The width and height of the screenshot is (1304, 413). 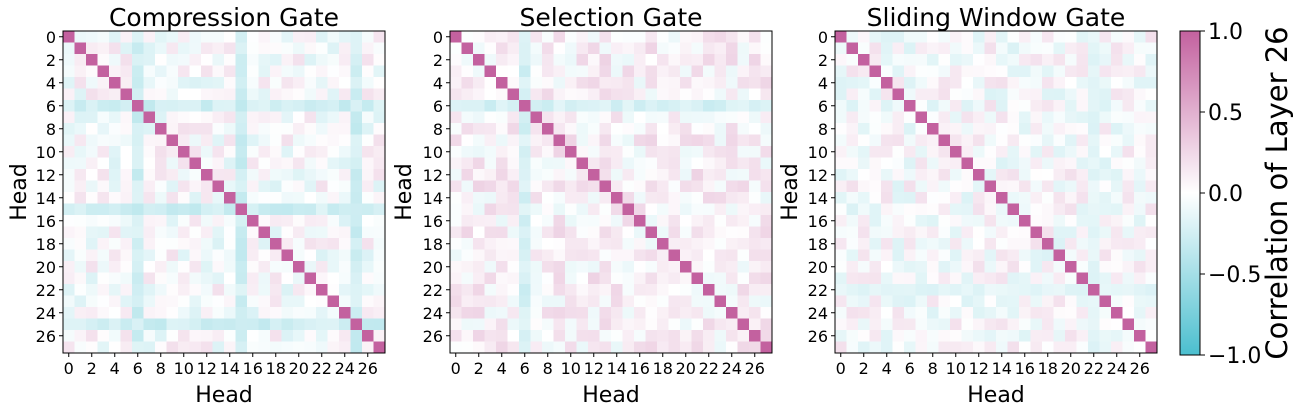 I want to click on chart-title: Selection Gate, so click(x=610, y=17).